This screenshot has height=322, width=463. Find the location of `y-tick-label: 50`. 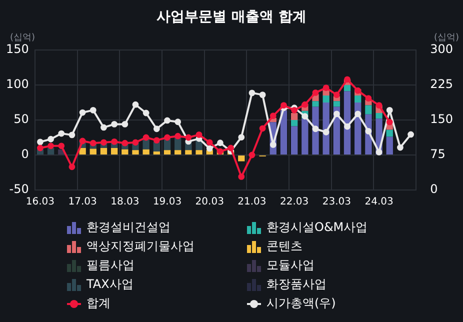

y-tick-label: 50 is located at coordinates (21, 119).